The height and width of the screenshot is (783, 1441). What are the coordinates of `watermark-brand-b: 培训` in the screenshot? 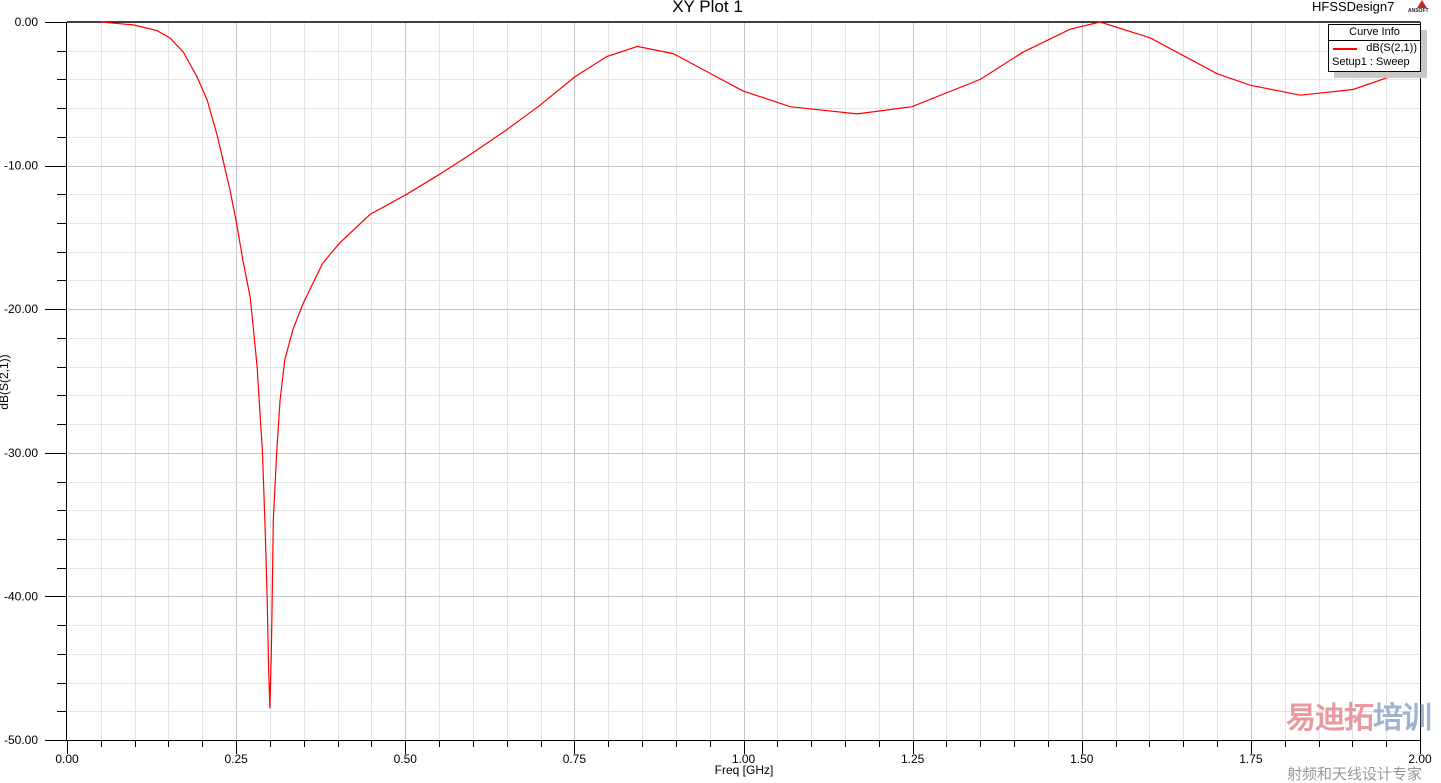 It's located at (1402, 718).